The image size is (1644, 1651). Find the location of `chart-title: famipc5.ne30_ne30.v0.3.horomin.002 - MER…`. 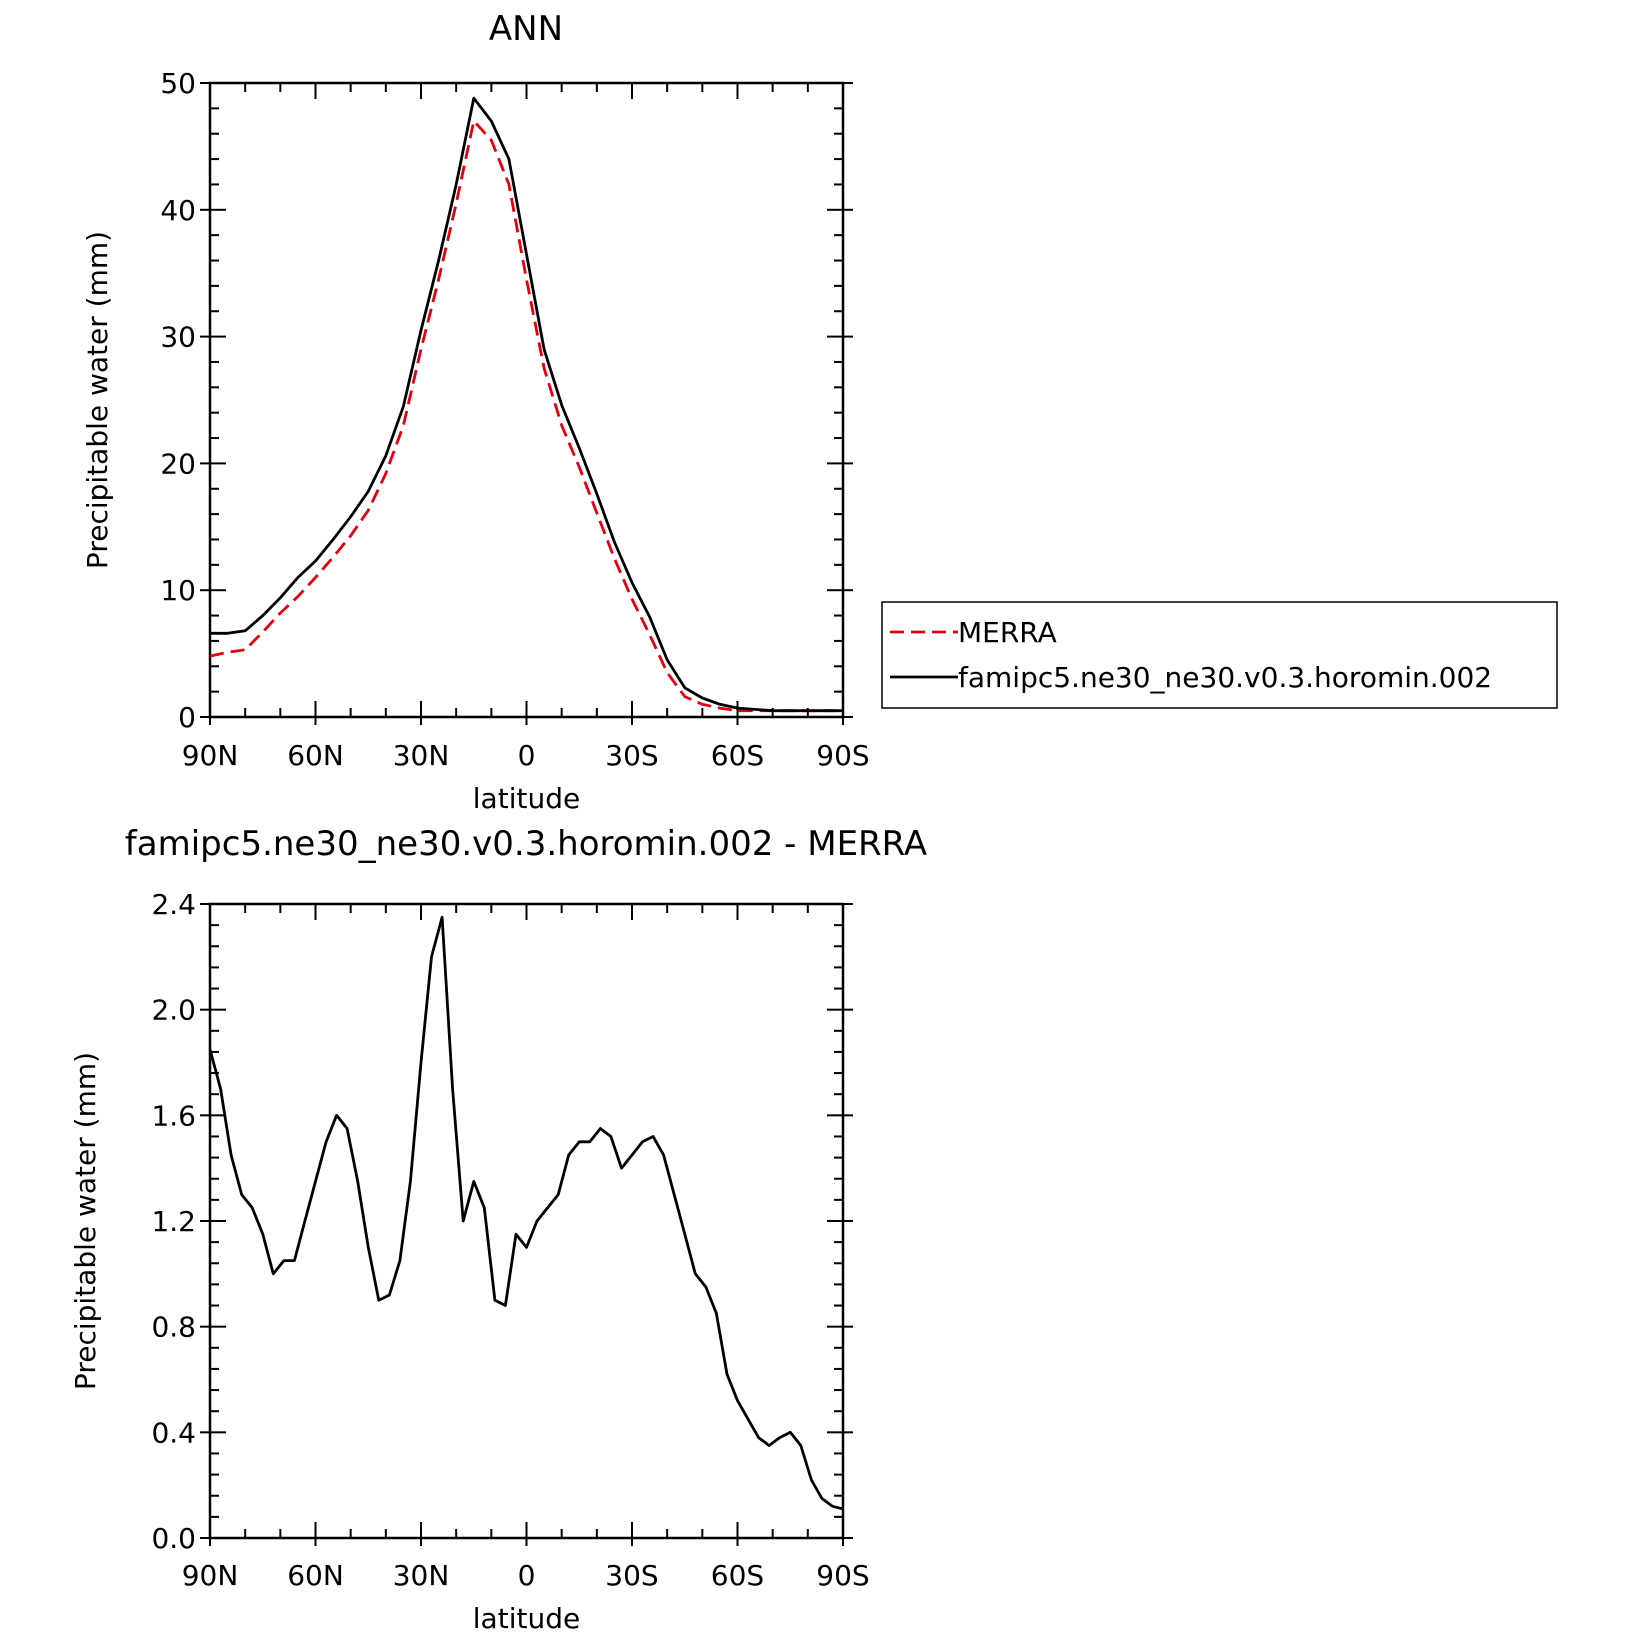

chart-title: famipc5.ne30_ne30.v0.3.horomin.002 - MER… is located at coordinates (526, 844).